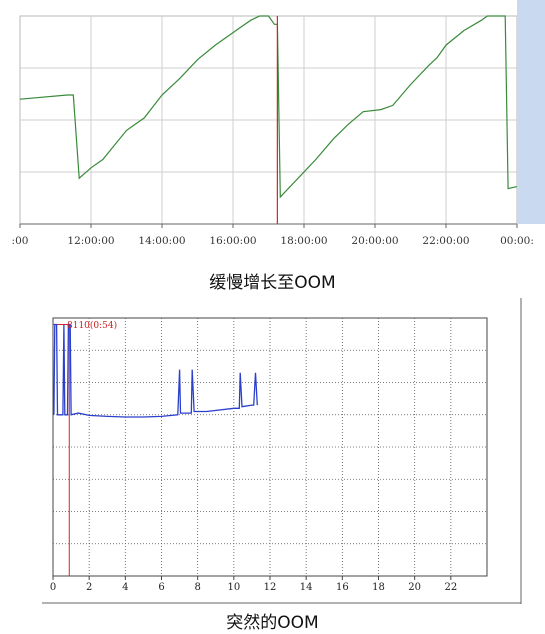  Describe the element at coordinates (197, 587) in the screenshot. I see `x-tick-label: 8` at that location.